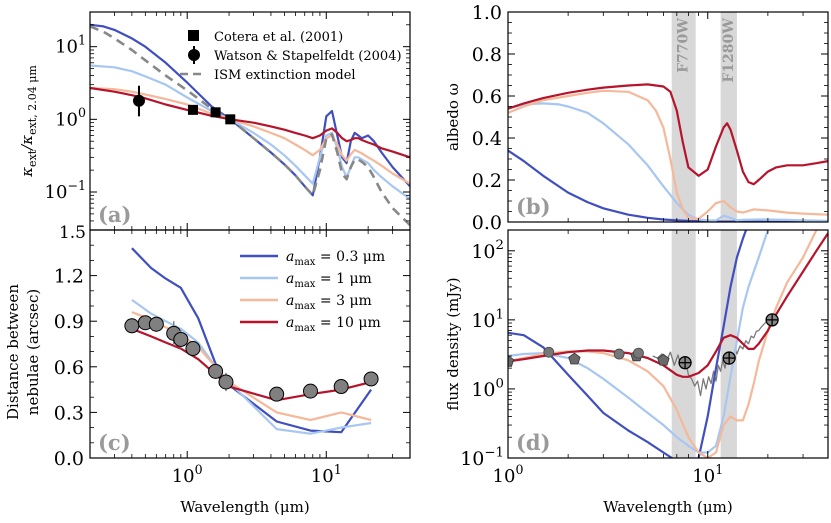 This screenshot has height=523, width=831. Describe the element at coordinates (533, 442) in the screenshot. I see `panel-d-panel-label: (d)` at that location.